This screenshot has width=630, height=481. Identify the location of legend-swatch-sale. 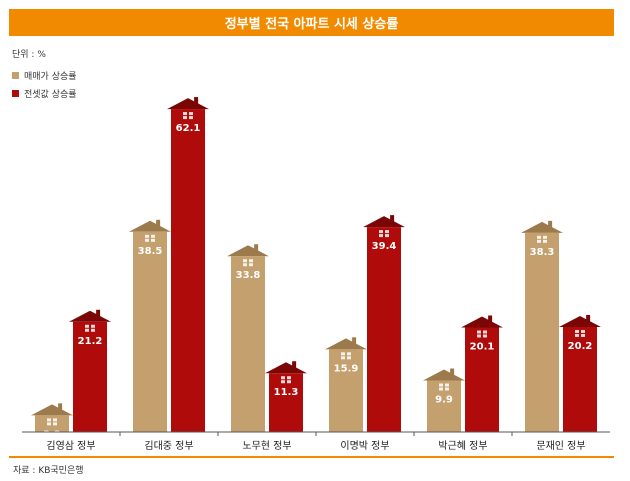
(15, 75).